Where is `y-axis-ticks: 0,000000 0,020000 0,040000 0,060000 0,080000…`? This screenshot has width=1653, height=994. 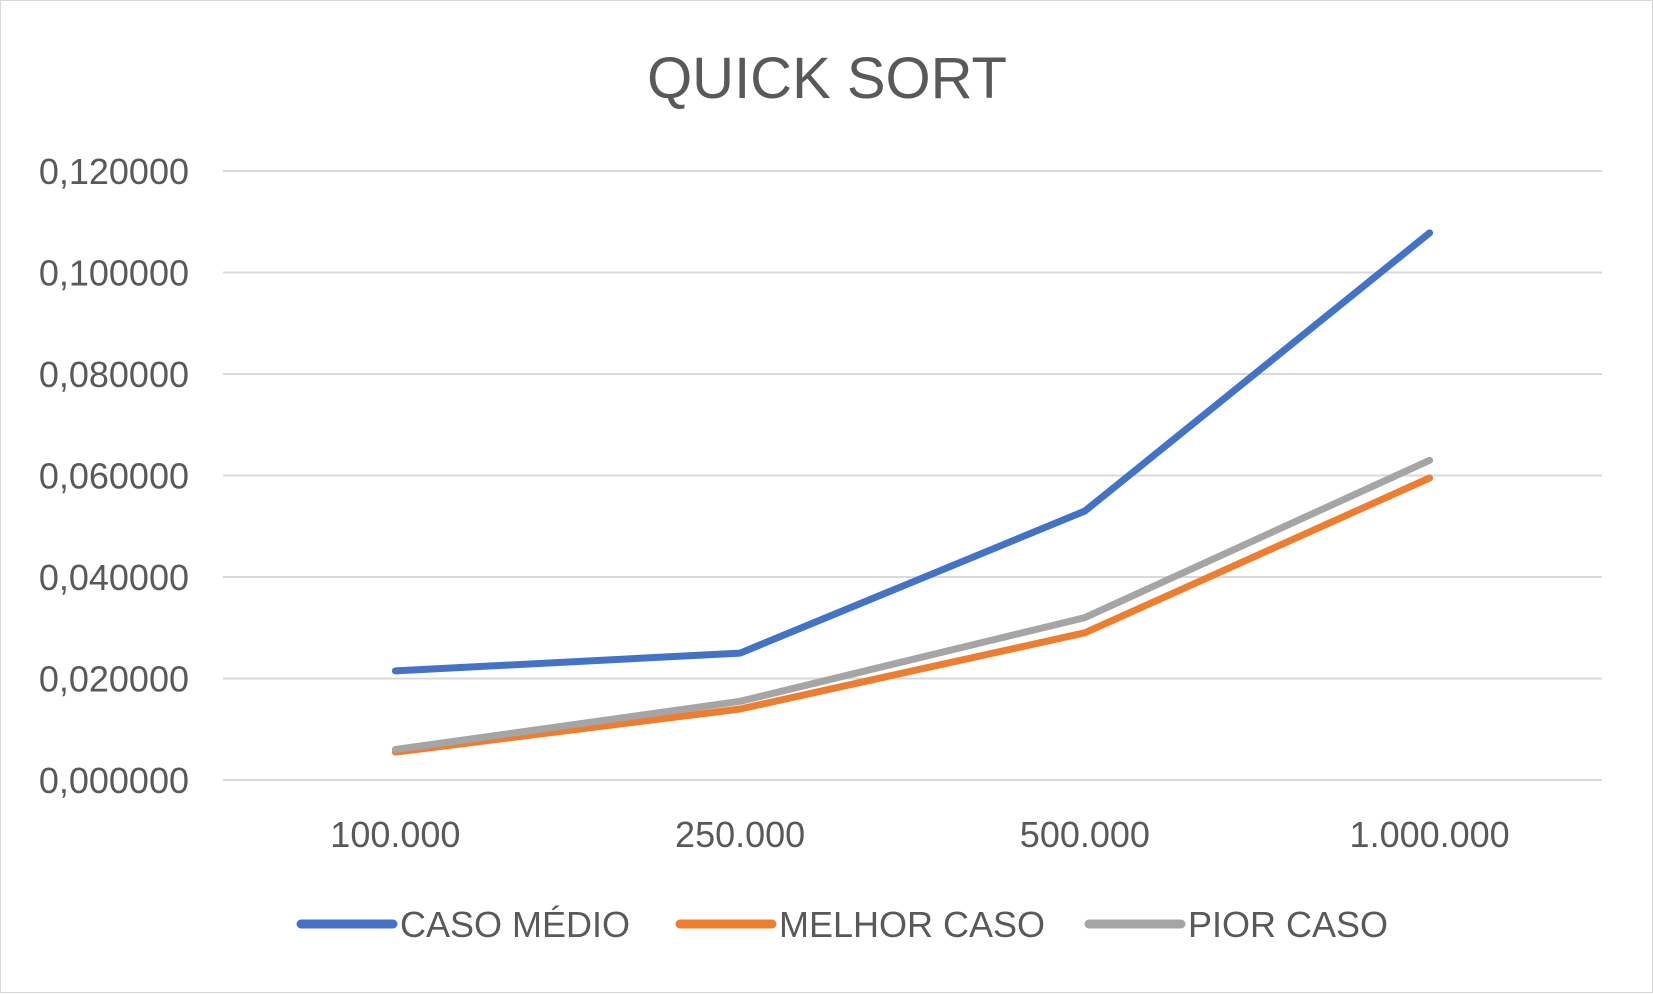
y-axis-ticks: 0,000000 0,020000 0,040000 0,060000 0,080000… is located at coordinates (114, 476).